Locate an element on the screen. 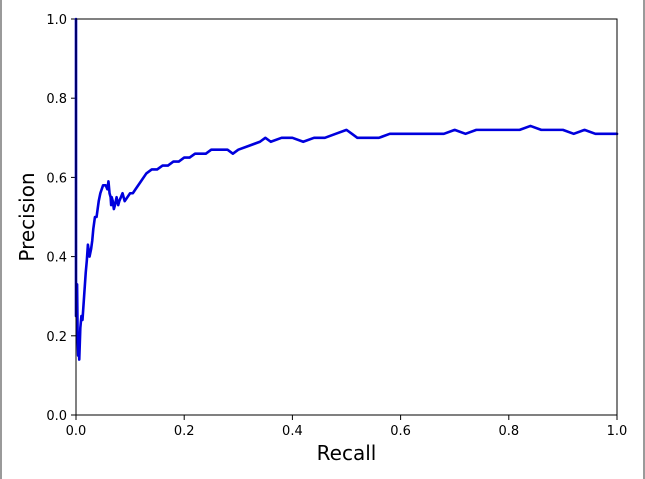 The height and width of the screenshot is (479, 645). y-tick-label: 0.2 is located at coordinates (56, 337).